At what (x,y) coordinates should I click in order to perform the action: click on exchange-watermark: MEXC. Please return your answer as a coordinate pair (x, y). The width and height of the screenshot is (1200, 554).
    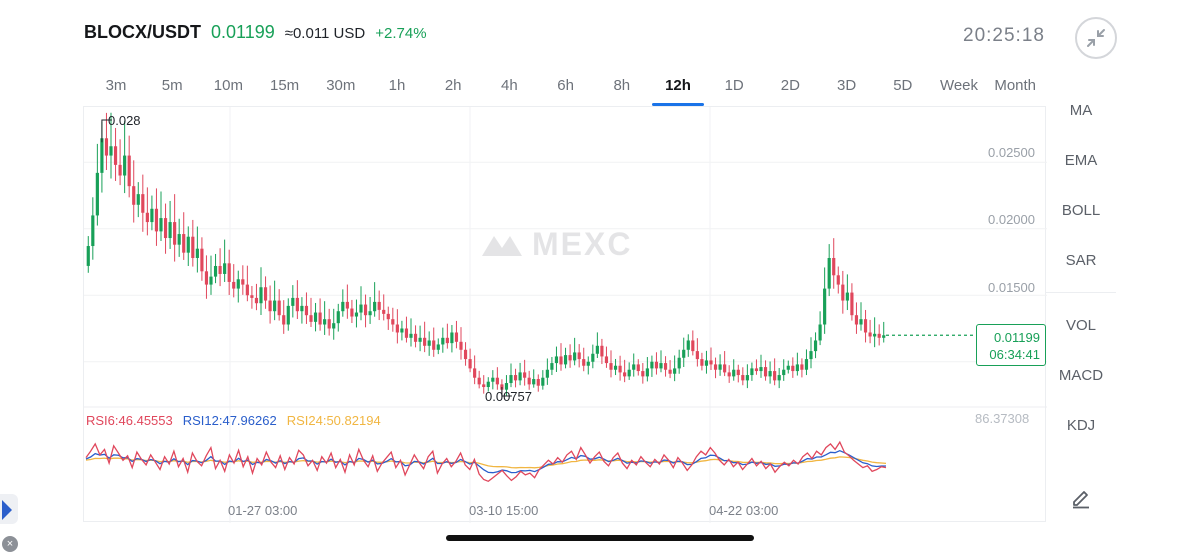
    Looking at the image, I should click on (556, 244).